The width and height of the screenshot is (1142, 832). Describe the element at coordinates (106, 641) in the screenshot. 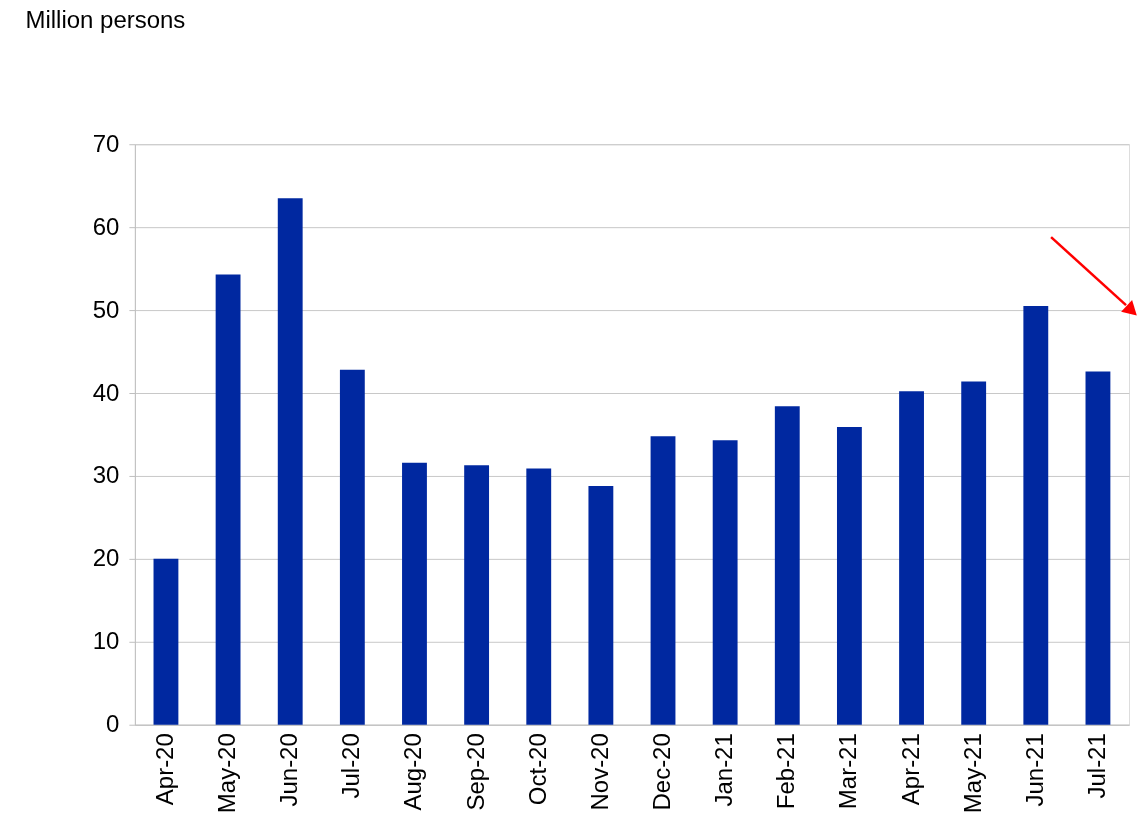

I see `y-tick-label: 10` at that location.